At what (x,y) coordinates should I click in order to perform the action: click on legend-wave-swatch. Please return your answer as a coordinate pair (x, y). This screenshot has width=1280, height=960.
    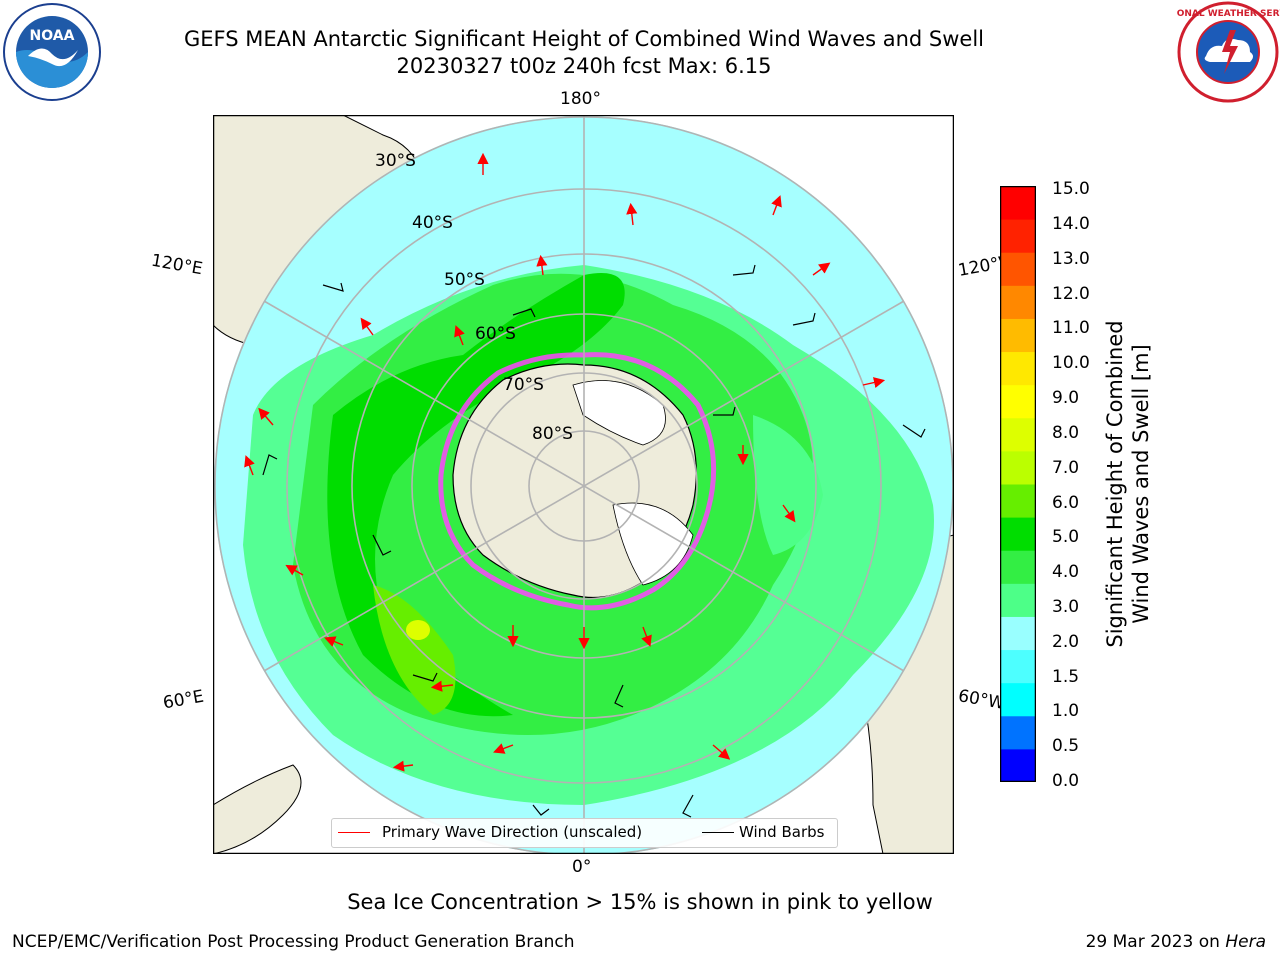
    Looking at the image, I should click on (354, 832).